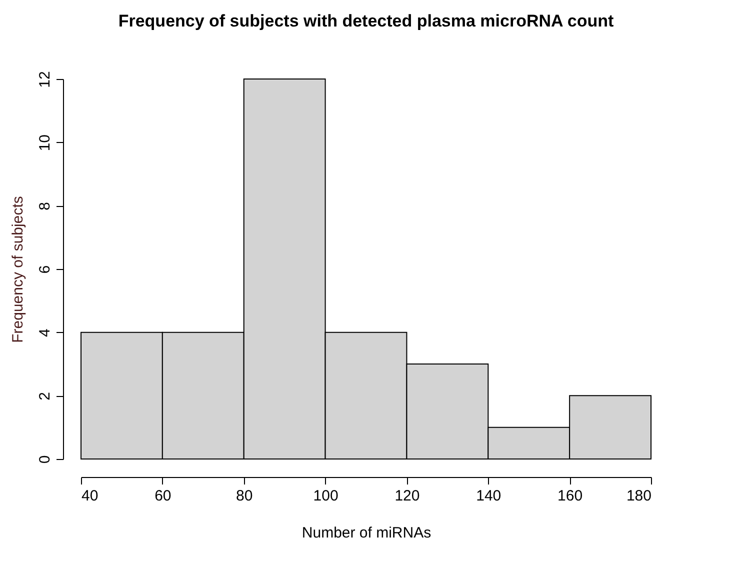  What do you see at coordinates (489, 496) in the screenshot?
I see `x-tick-label: 140` at bounding box center [489, 496].